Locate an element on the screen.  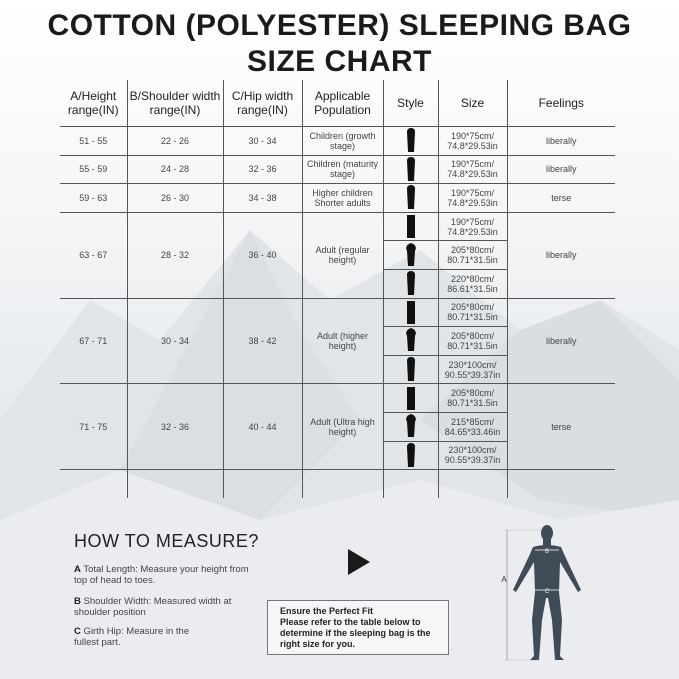
tip-letter: A is located at coordinates (77, 569).